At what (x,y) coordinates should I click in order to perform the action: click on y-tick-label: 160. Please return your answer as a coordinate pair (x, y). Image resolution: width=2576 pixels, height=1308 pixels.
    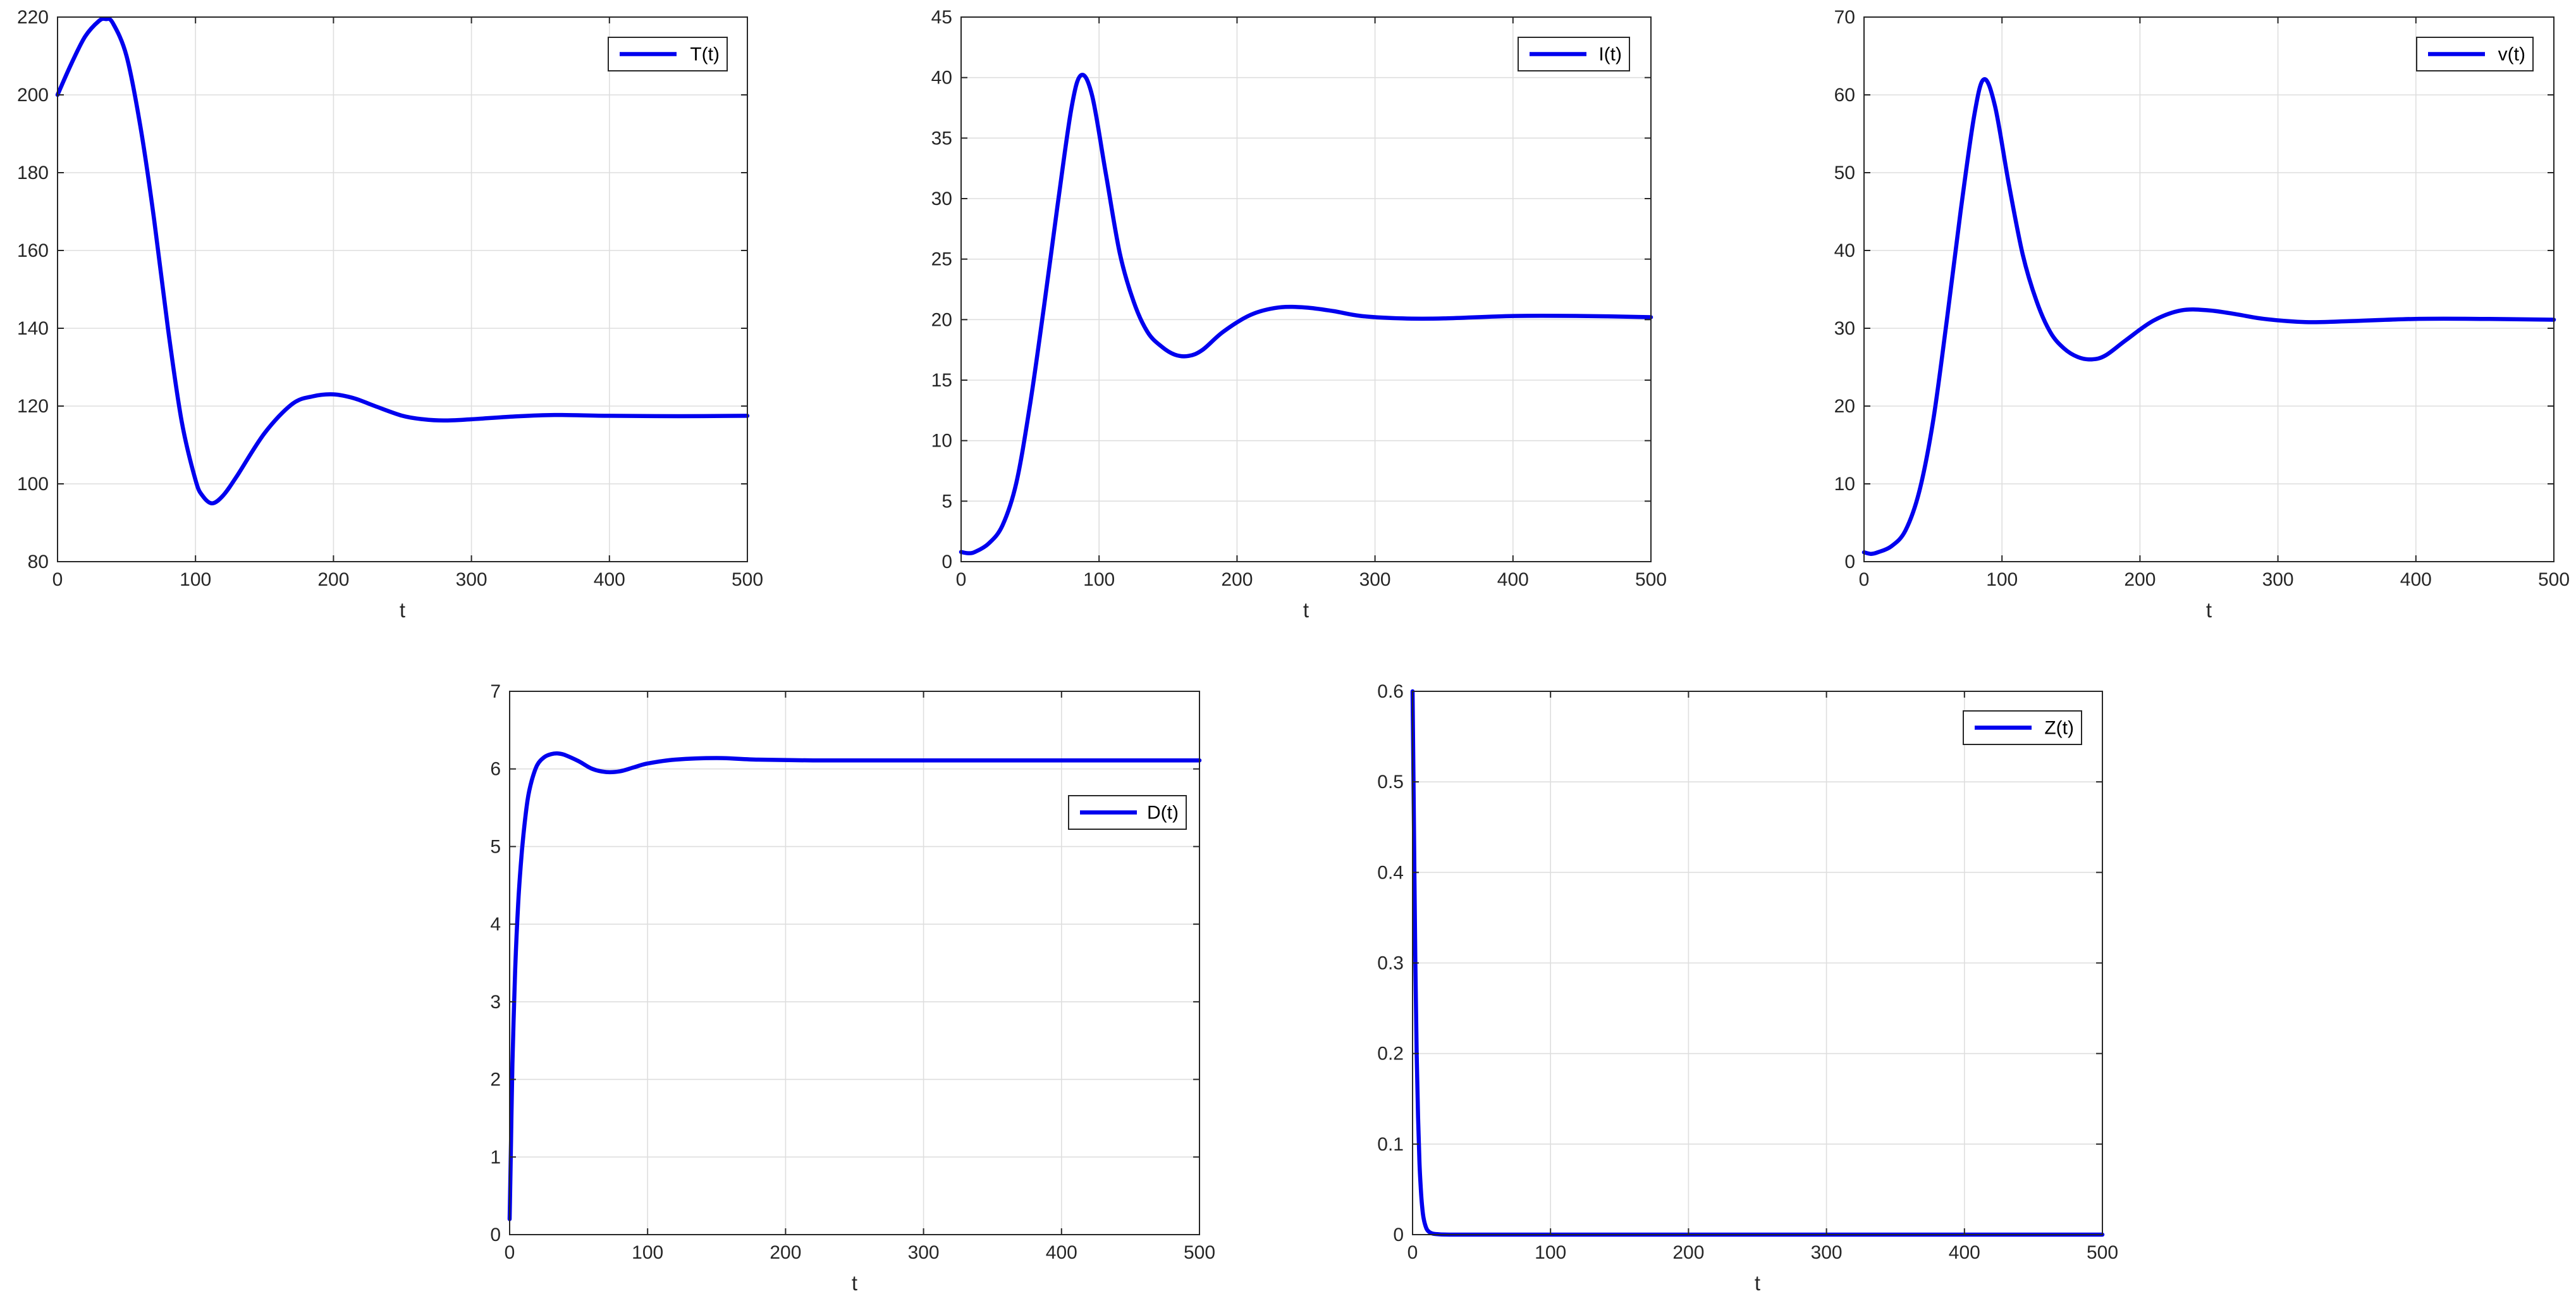
    Looking at the image, I should click on (33, 250).